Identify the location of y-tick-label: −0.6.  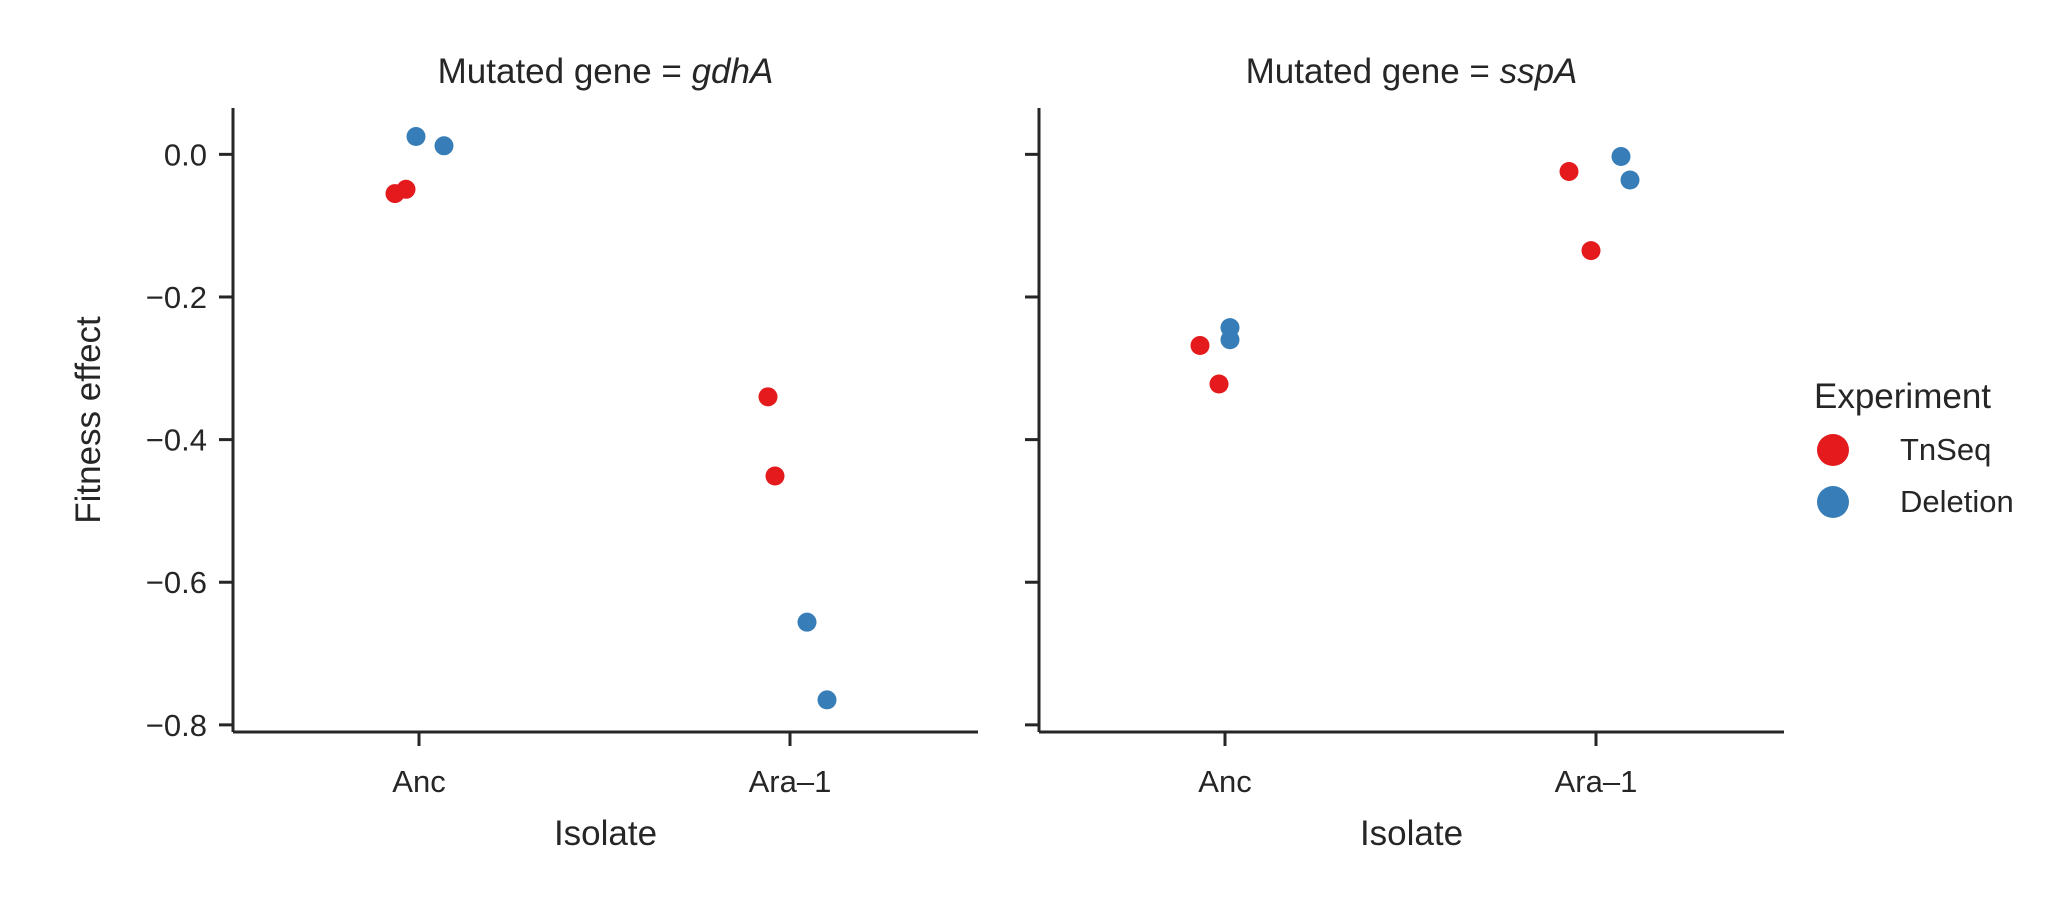
(176, 582).